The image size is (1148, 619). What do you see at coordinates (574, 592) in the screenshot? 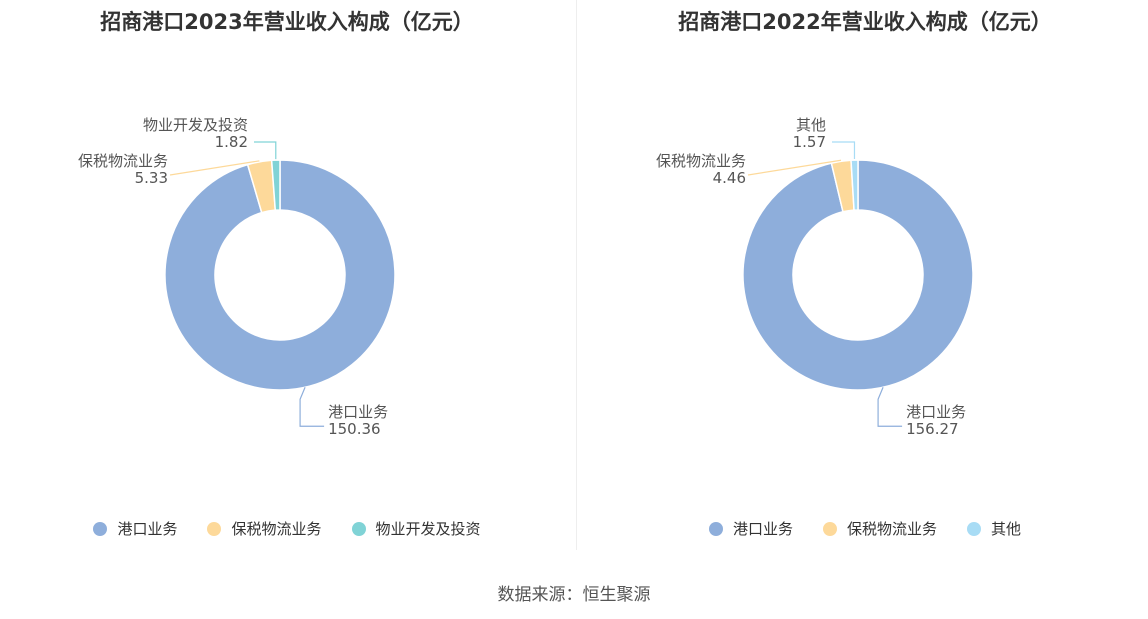
I see `data-source-note: 数据来源：恒生聚源` at bounding box center [574, 592].